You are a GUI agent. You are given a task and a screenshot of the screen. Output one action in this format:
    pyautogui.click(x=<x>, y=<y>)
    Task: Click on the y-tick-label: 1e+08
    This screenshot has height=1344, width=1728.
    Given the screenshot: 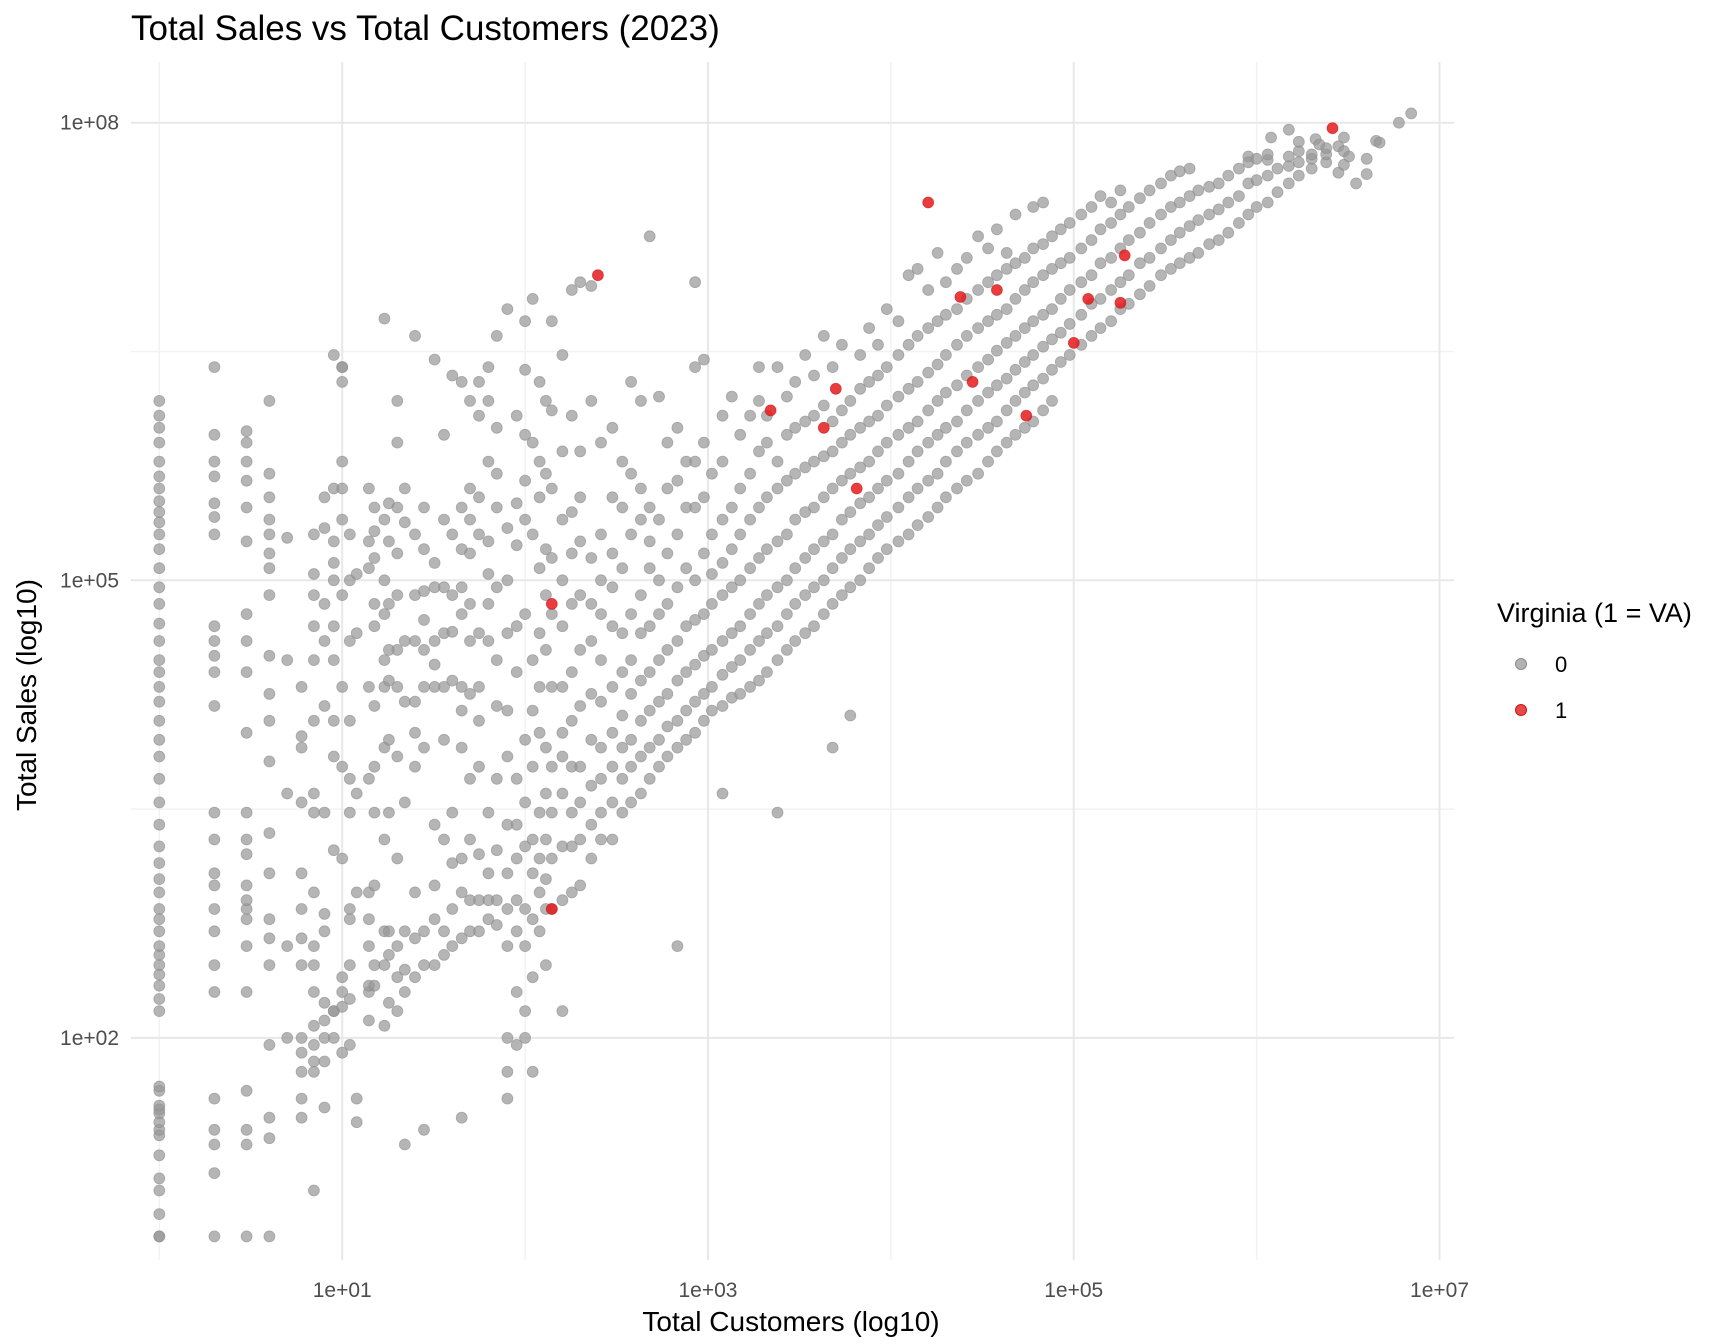 What is the action you would take?
    pyautogui.click(x=89, y=123)
    